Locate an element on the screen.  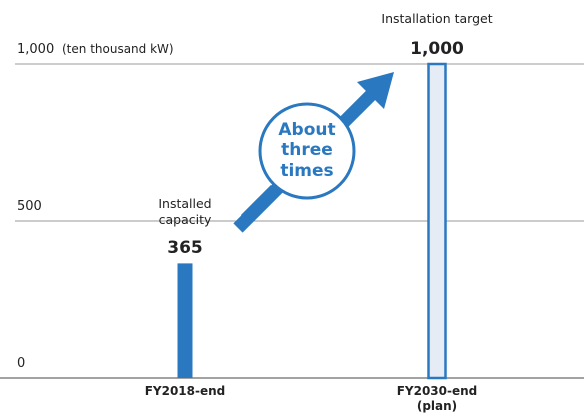
y-tick-label: 0 is located at coordinates (21, 363).